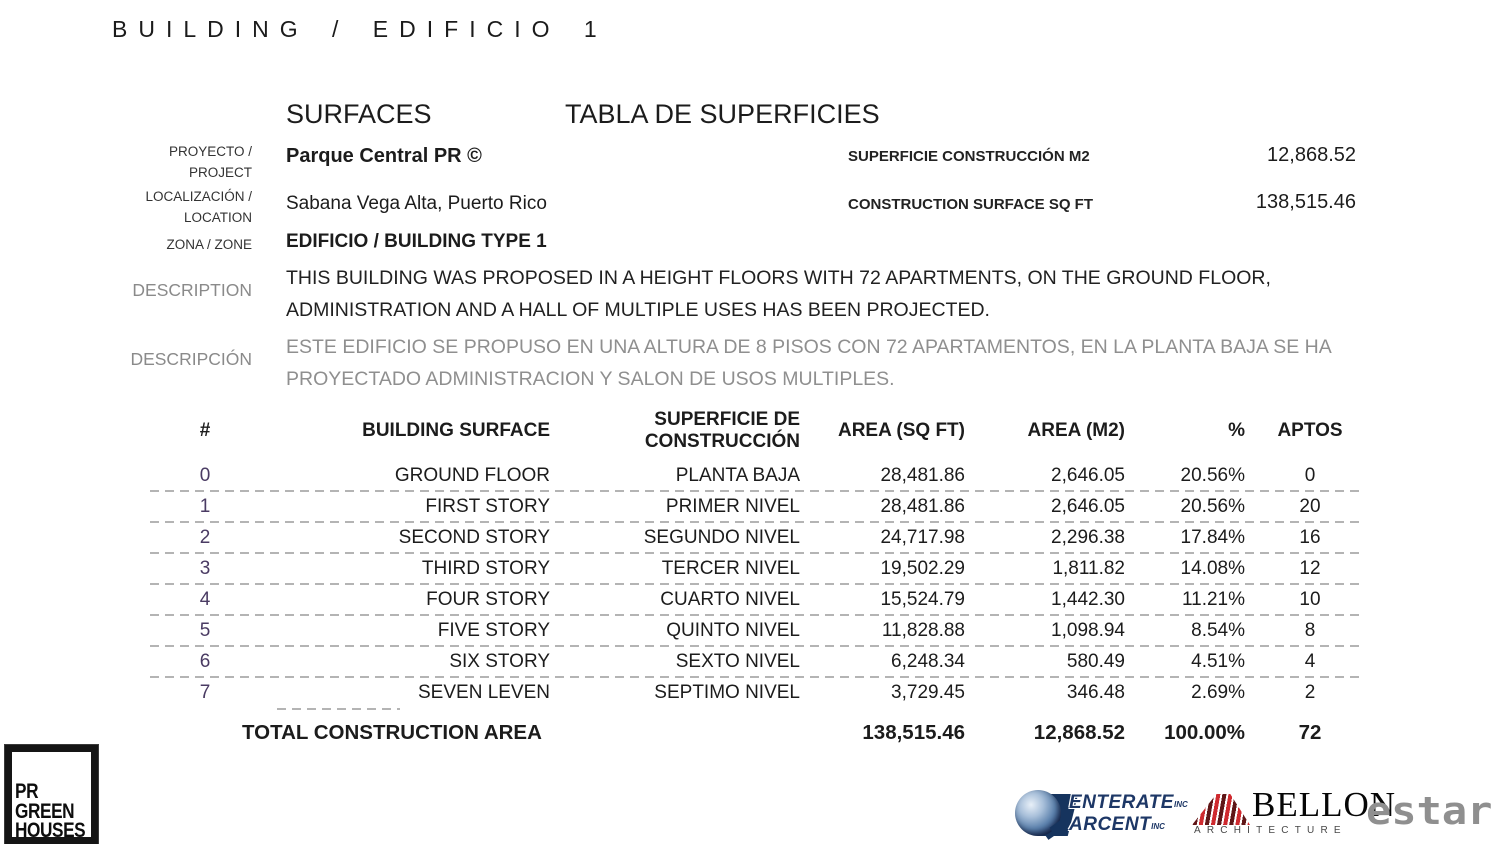  Describe the element at coordinates (416, 203) in the screenshot. I see `project-location: Sabana Vega Alta, Puerto Rico` at that location.